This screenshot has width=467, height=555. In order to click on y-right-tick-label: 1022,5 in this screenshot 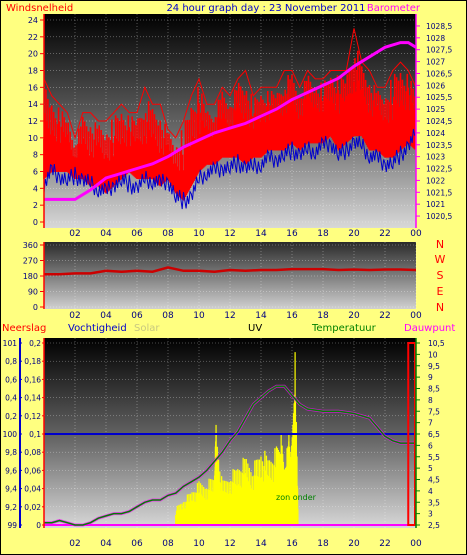, I will do `click(439, 169)`.